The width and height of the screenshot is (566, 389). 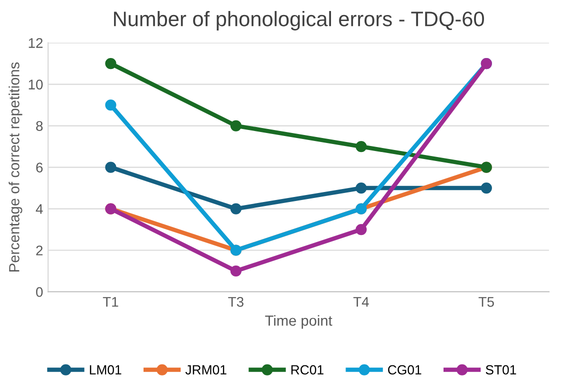 I want to click on y-tick-label: 4, so click(x=39, y=209).